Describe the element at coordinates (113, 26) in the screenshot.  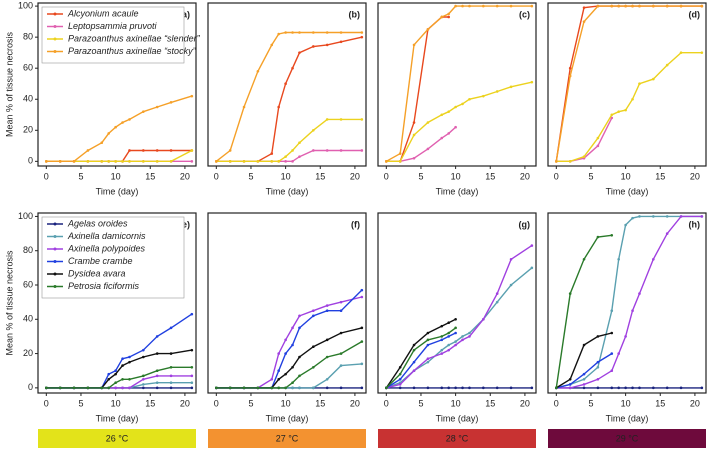
I see `legend-label: Leptopsammia pruvoti` at that location.